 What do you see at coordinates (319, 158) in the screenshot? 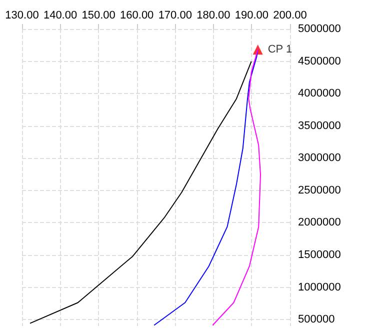
I see `y-tick-label: 3000000` at bounding box center [319, 158].